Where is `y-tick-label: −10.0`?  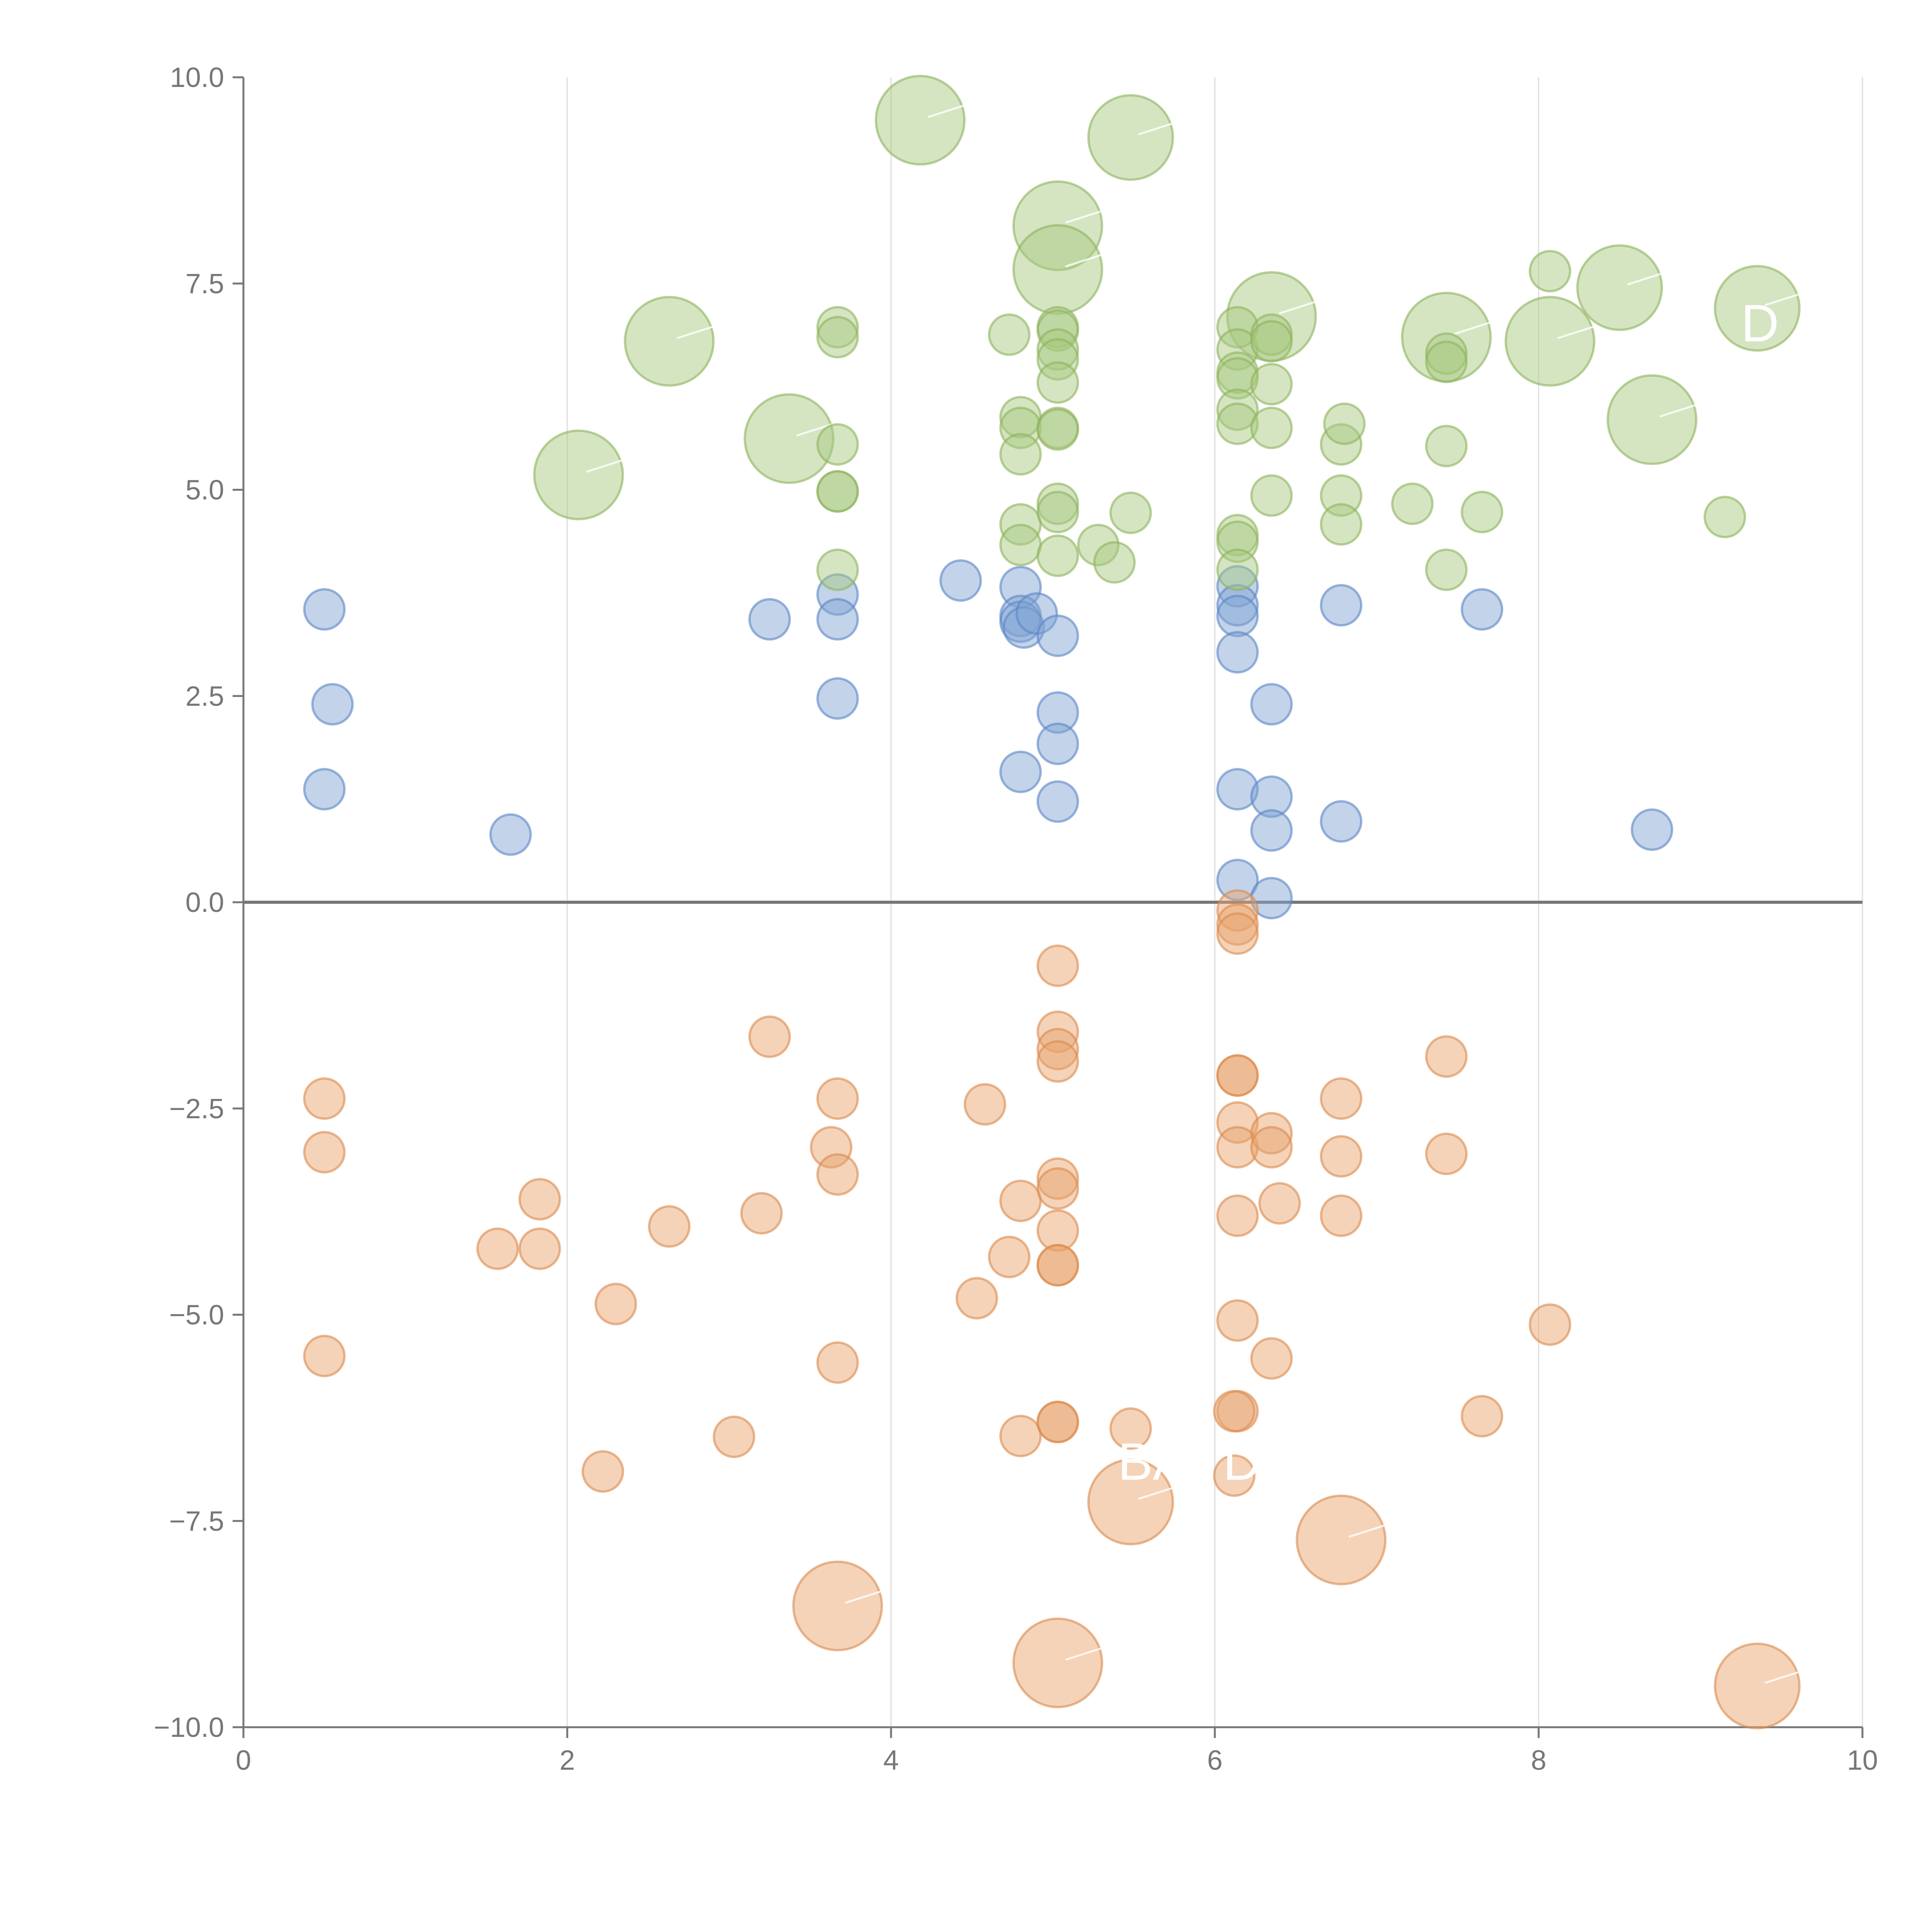 y-tick-label: −10.0 is located at coordinates (189, 1728).